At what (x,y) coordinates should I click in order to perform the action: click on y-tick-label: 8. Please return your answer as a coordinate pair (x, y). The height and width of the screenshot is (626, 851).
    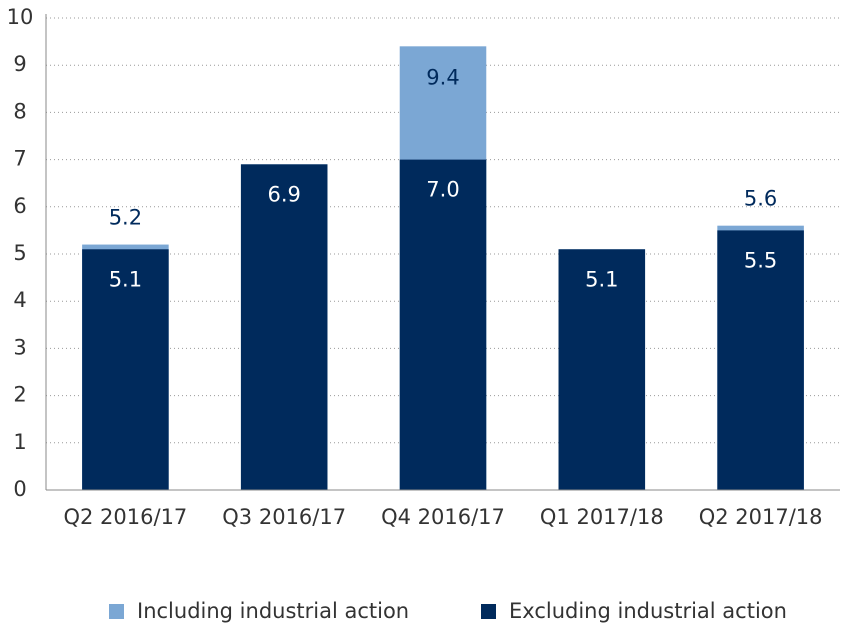
    Looking at the image, I should click on (19, 111).